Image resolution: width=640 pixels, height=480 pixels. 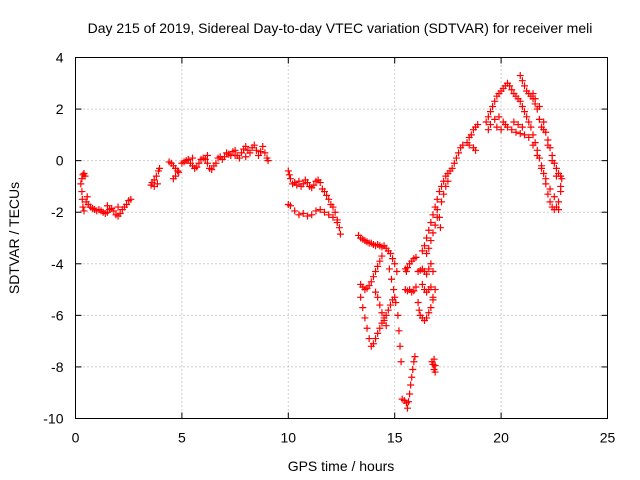 What do you see at coordinates (524, 143) in the screenshot?
I see `series-arc-peak` at bounding box center [524, 143].